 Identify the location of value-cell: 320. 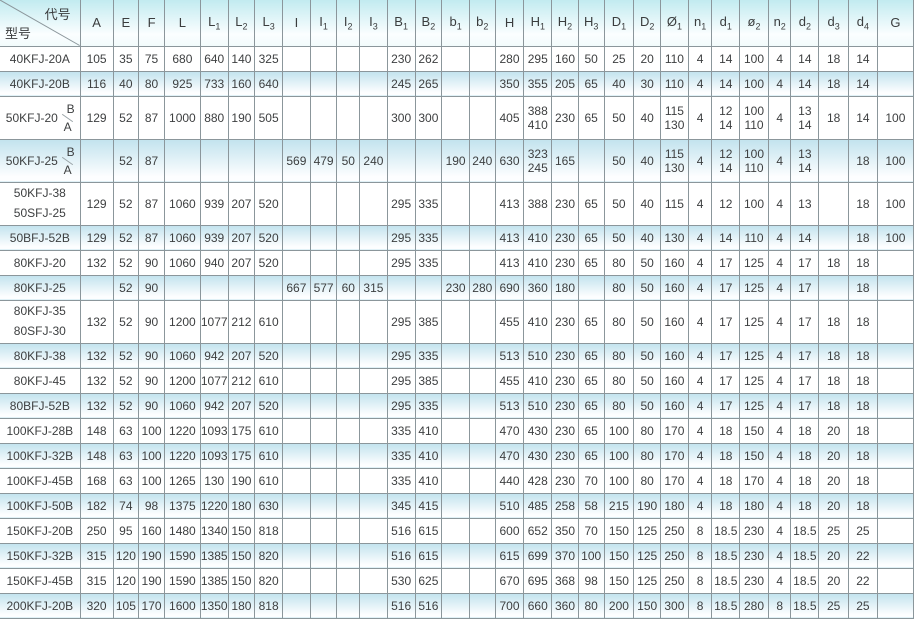
(96, 605).